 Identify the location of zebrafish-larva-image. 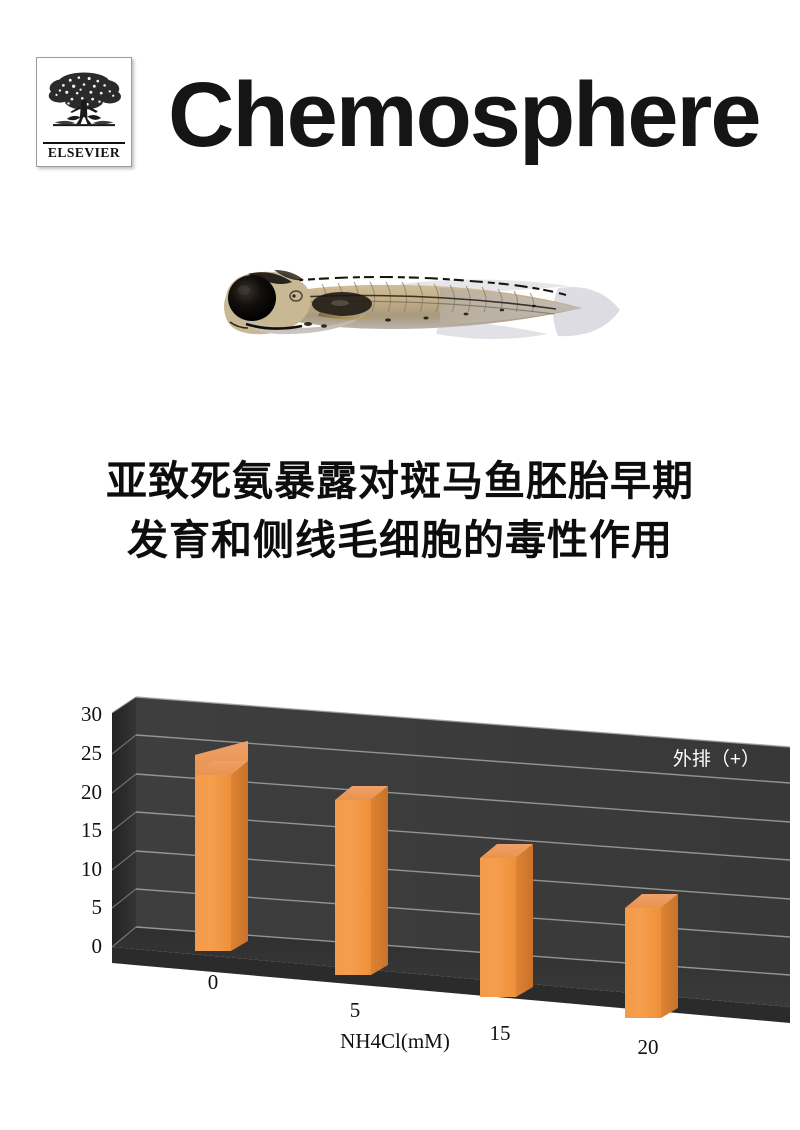
(410, 314).